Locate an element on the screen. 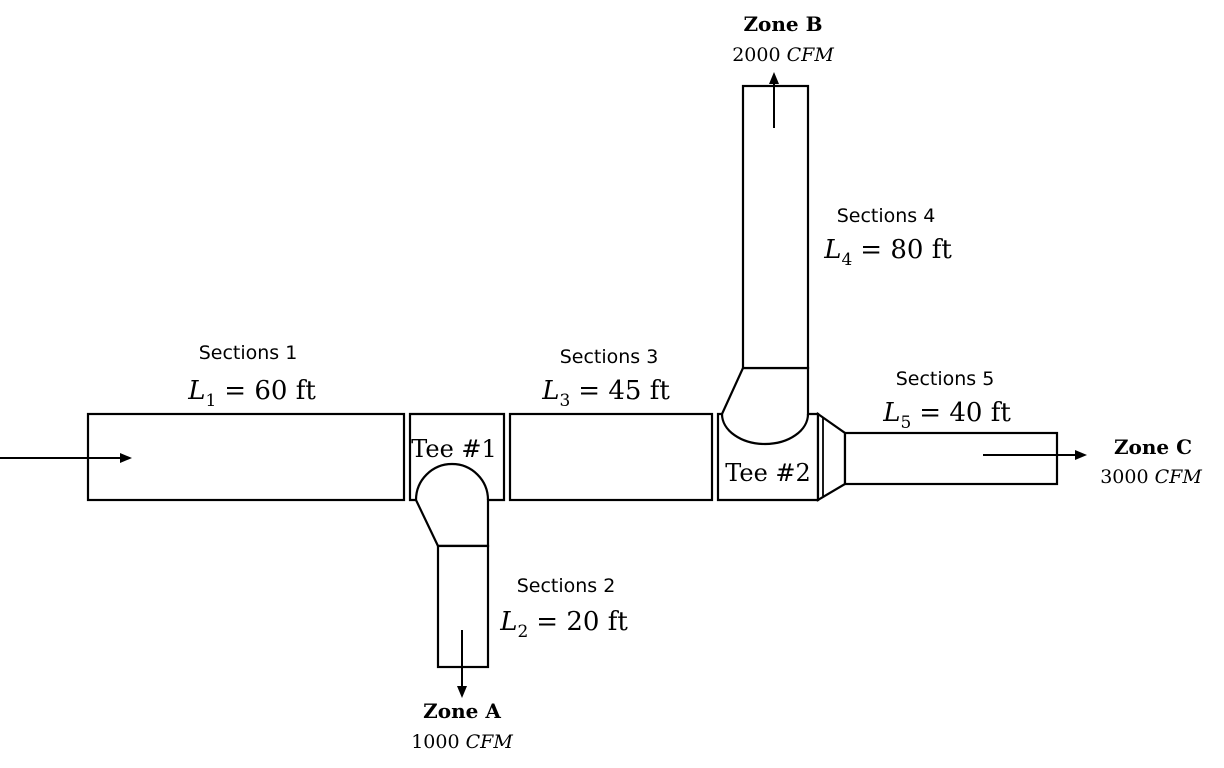 The width and height of the screenshot is (1224, 768). reducer is located at coordinates (831, 456).